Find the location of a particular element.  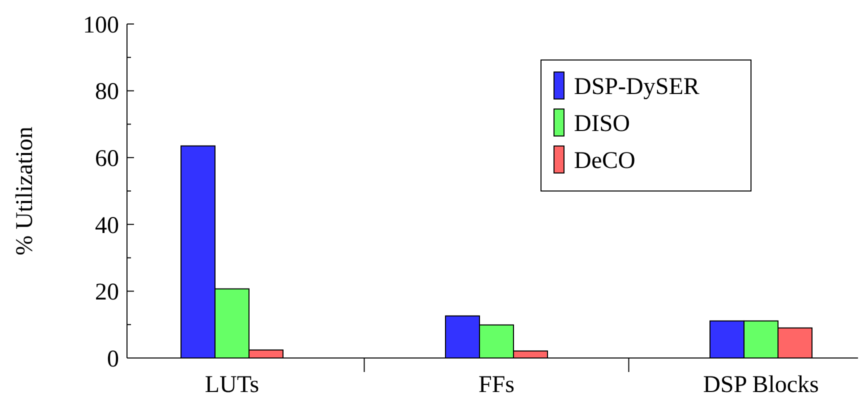

y-tick-label: 60 is located at coordinates (107, 159).